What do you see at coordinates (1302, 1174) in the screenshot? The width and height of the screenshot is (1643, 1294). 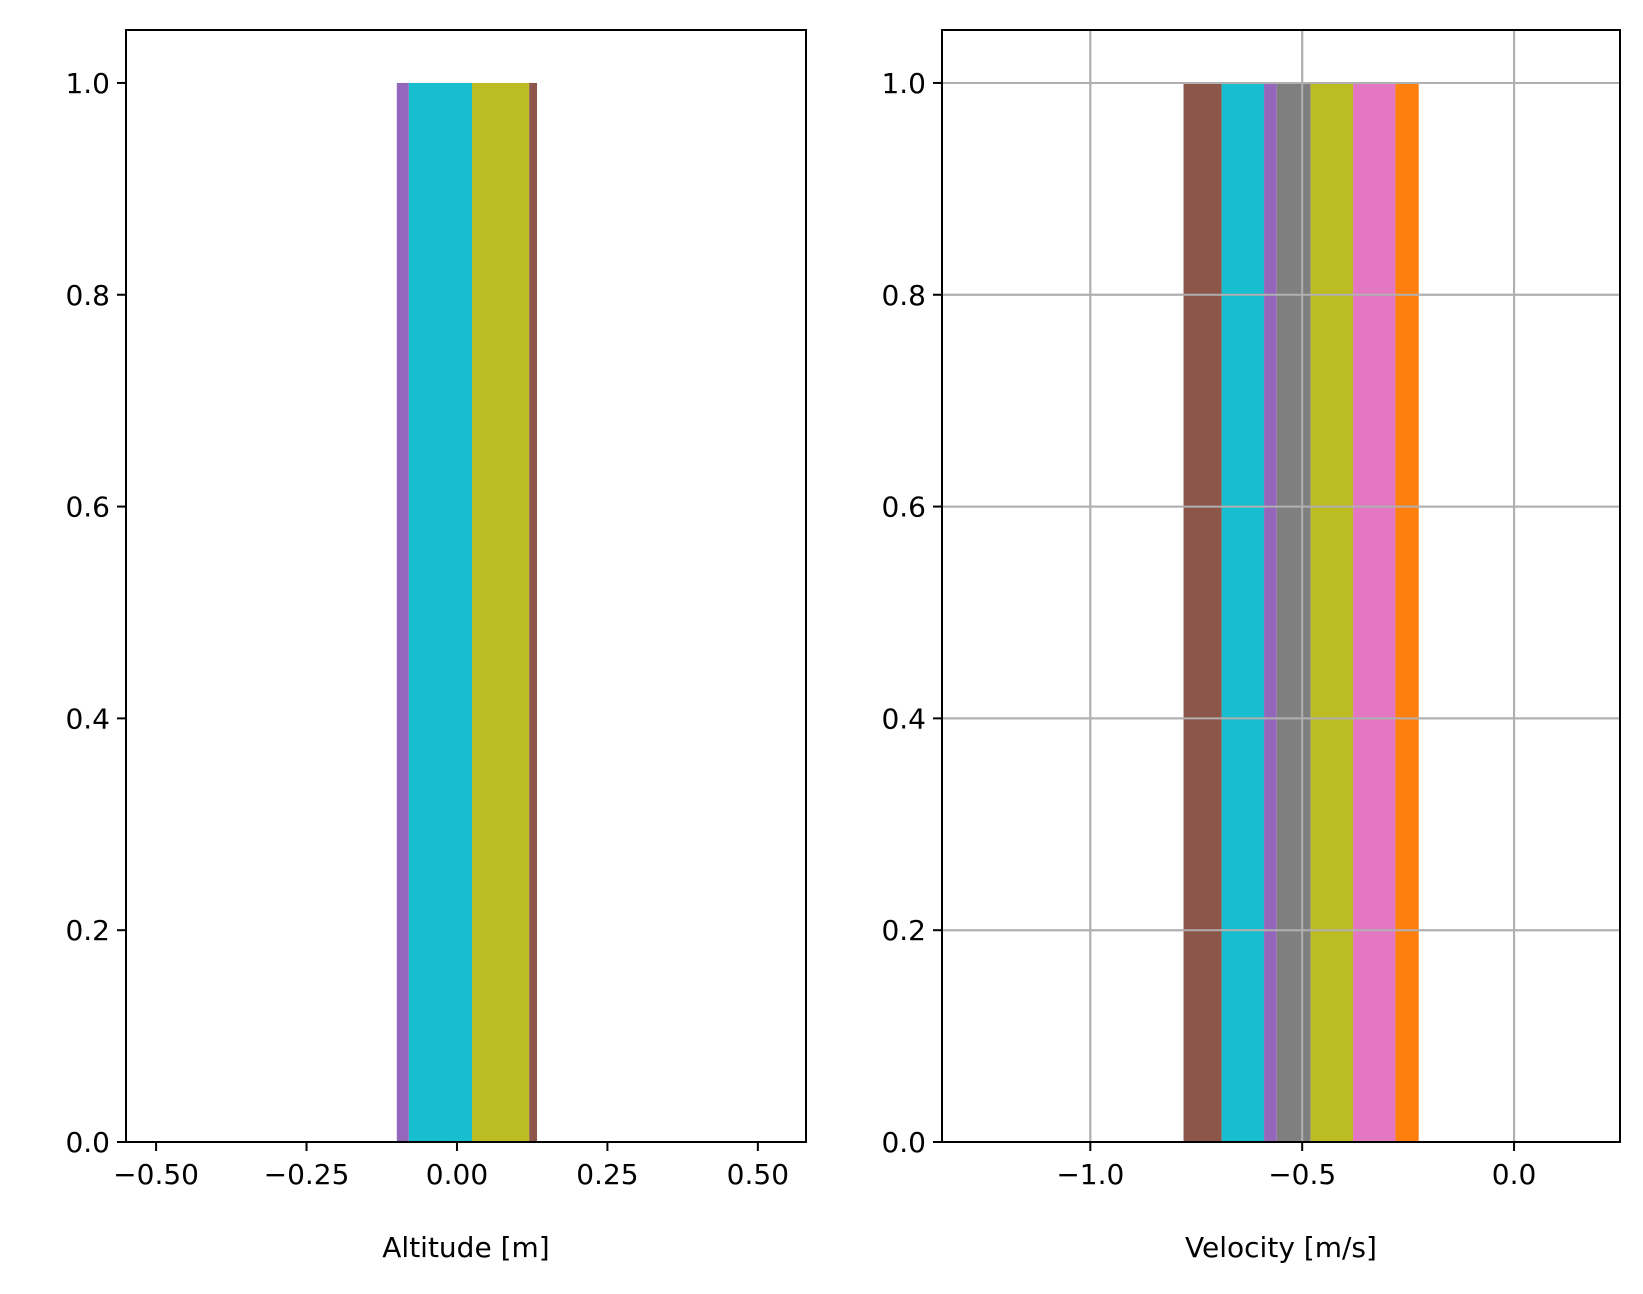 I see `velocity-xtick-label-1: −0.5` at bounding box center [1302, 1174].